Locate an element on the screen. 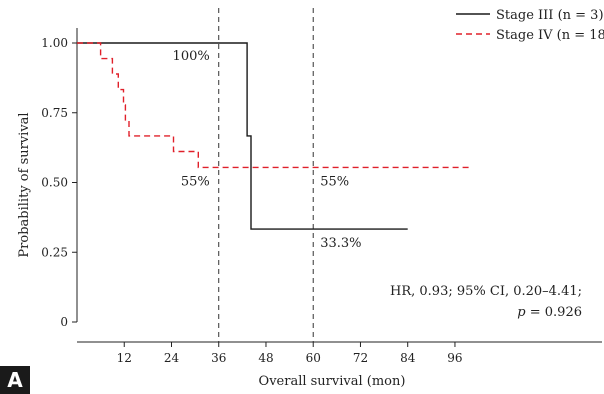 This screenshot has width=604, height=394. x-axis-label: Overall survival (mon) is located at coordinates (332, 381).